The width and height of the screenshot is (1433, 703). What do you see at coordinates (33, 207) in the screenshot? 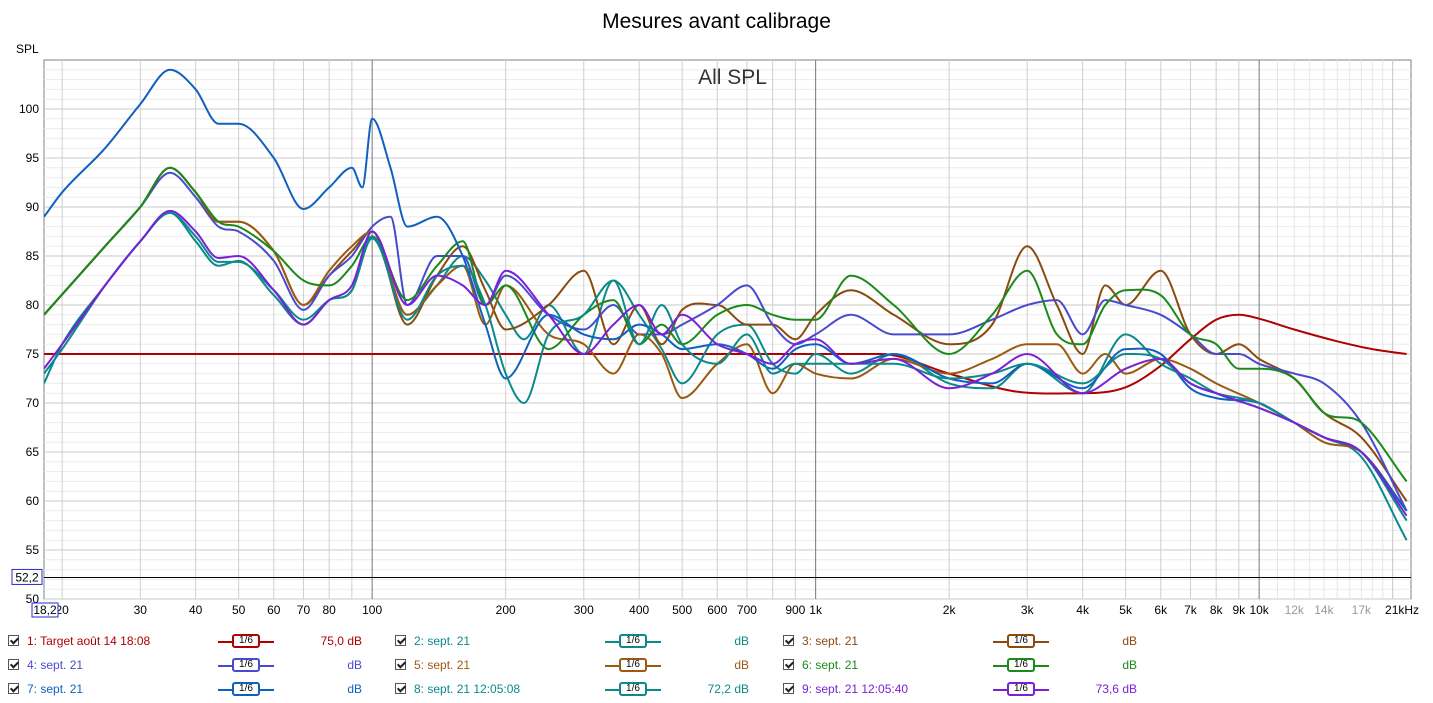
I see `y-tick-label: 90` at bounding box center [33, 207].